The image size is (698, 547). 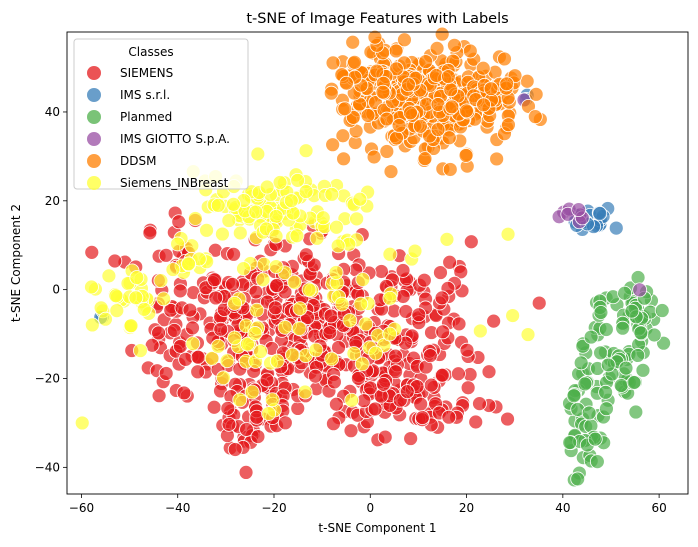 I want to click on legend-box, so click(x=161, y=114).